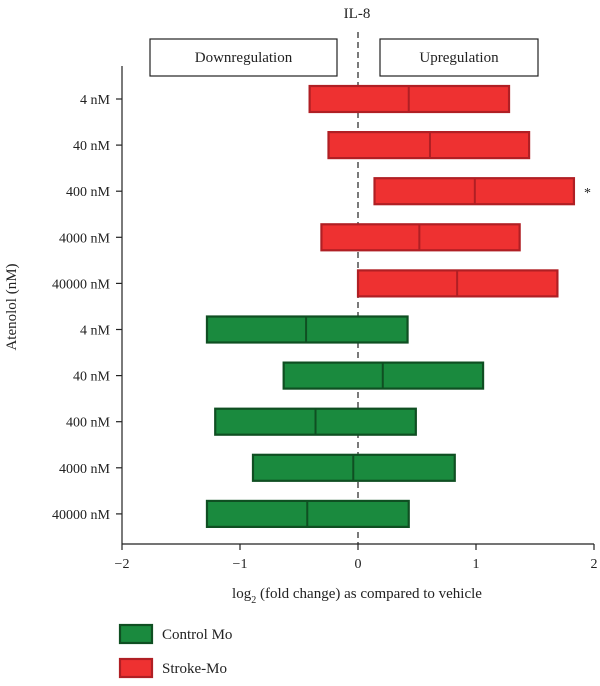  Describe the element at coordinates (594, 564) in the screenshot. I see `x-tick-label: 2` at that location.